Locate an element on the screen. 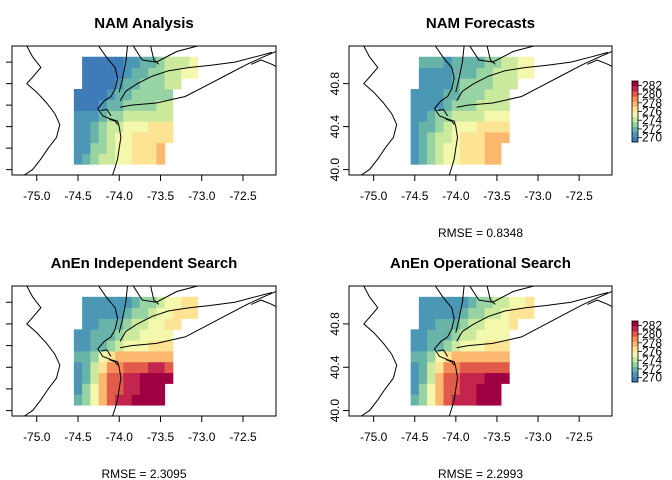 This screenshot has height=480, width=672. x-tick-label: -72.5 is located at coordinates (243, 437).